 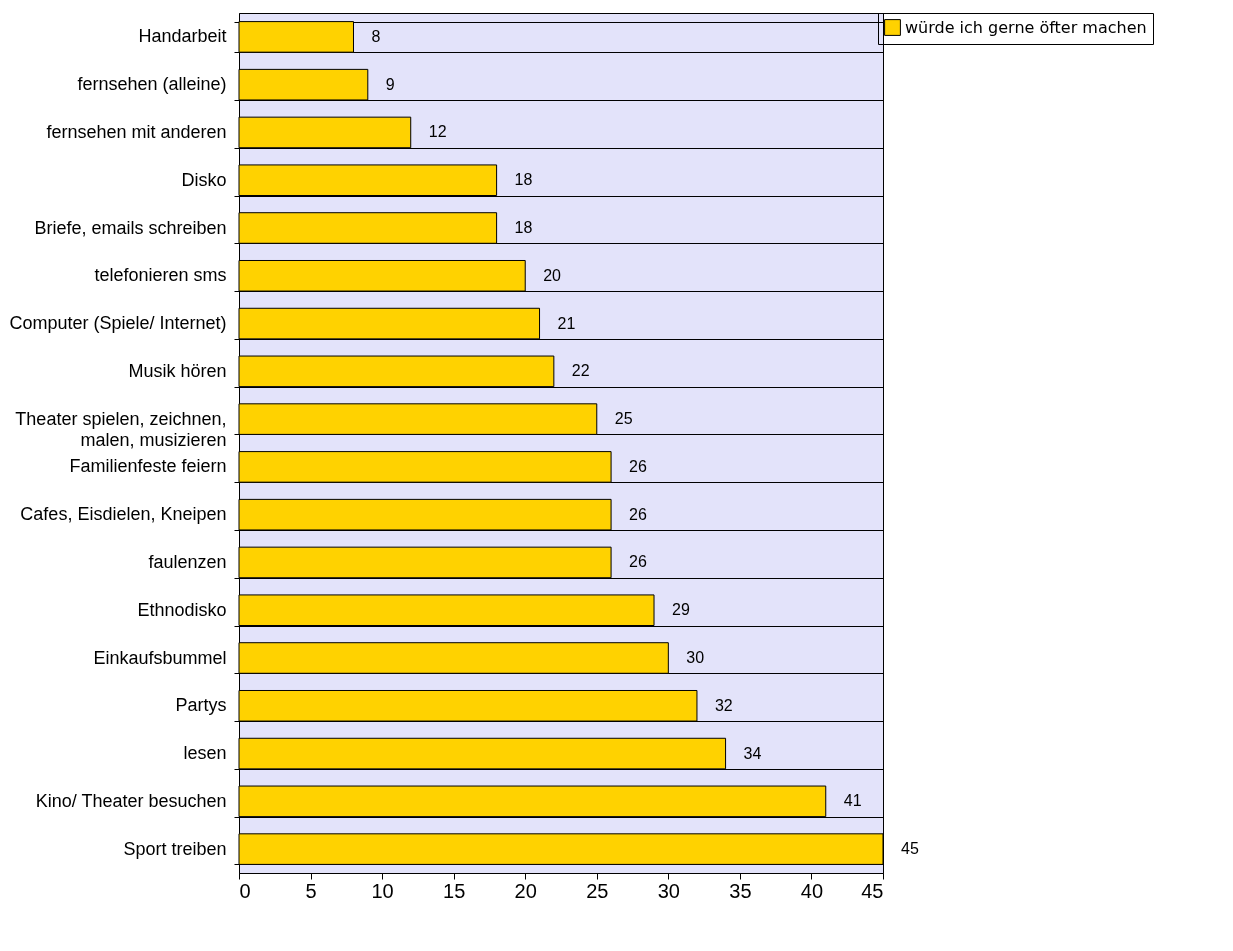 I want to click on data-label: 9, so click(x=390, y=84).